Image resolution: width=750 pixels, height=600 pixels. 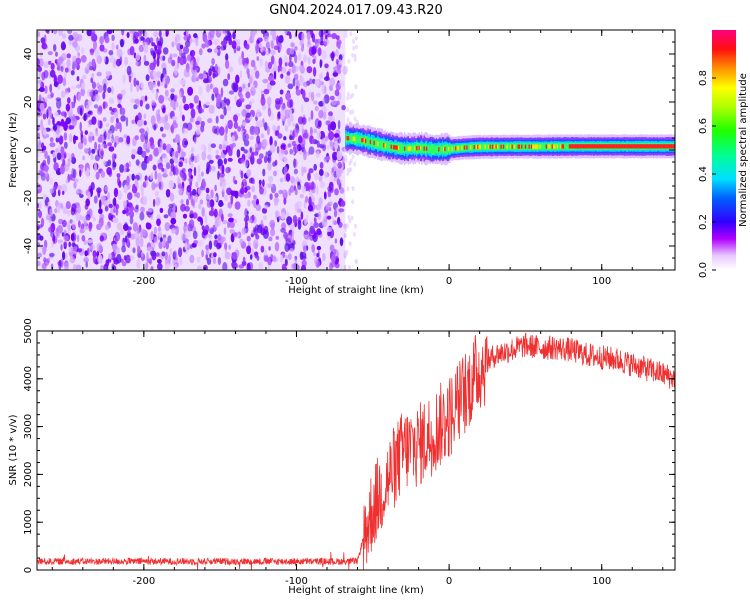 What do you see at coordinates (13, 449) in the screenshot?
I see `snr-y-axis-label: SNR (10 * v/v)` at bounding box center [13, 449].